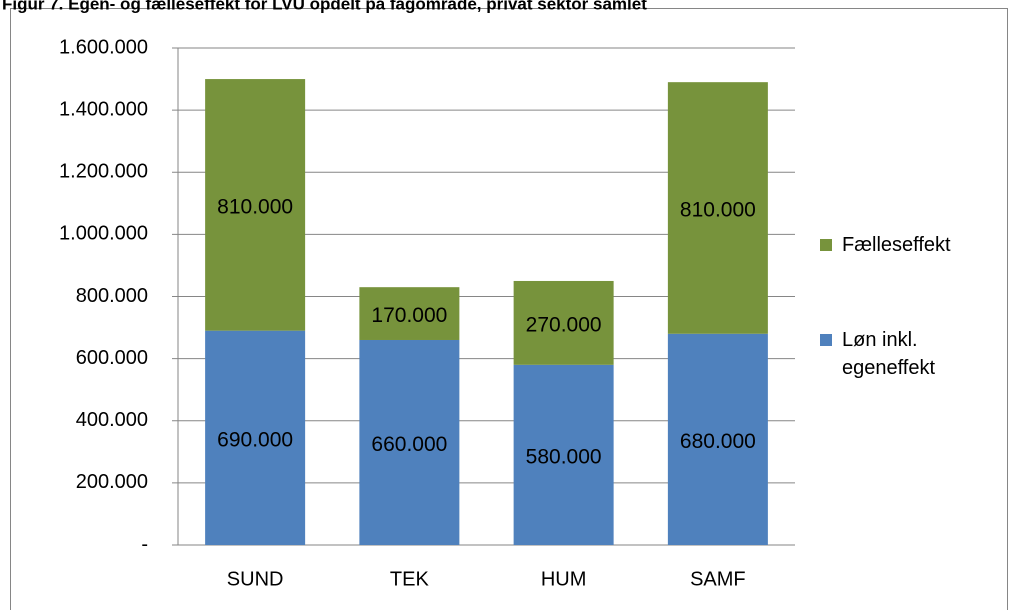 The width and height of the screenshot is (1009, 610). I want to click on data-label: 270.000, so click(564, 324).